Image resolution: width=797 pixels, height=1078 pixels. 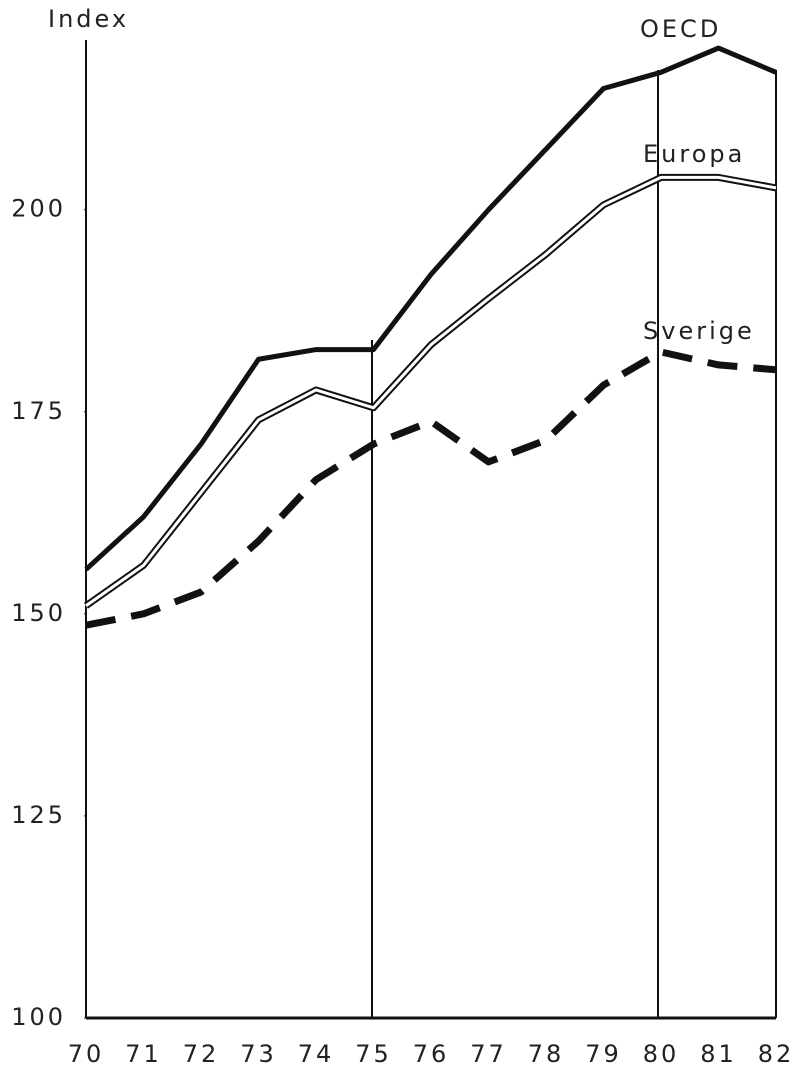 I want to click on x-tick-label: 75, so click(x=373, y=1054).